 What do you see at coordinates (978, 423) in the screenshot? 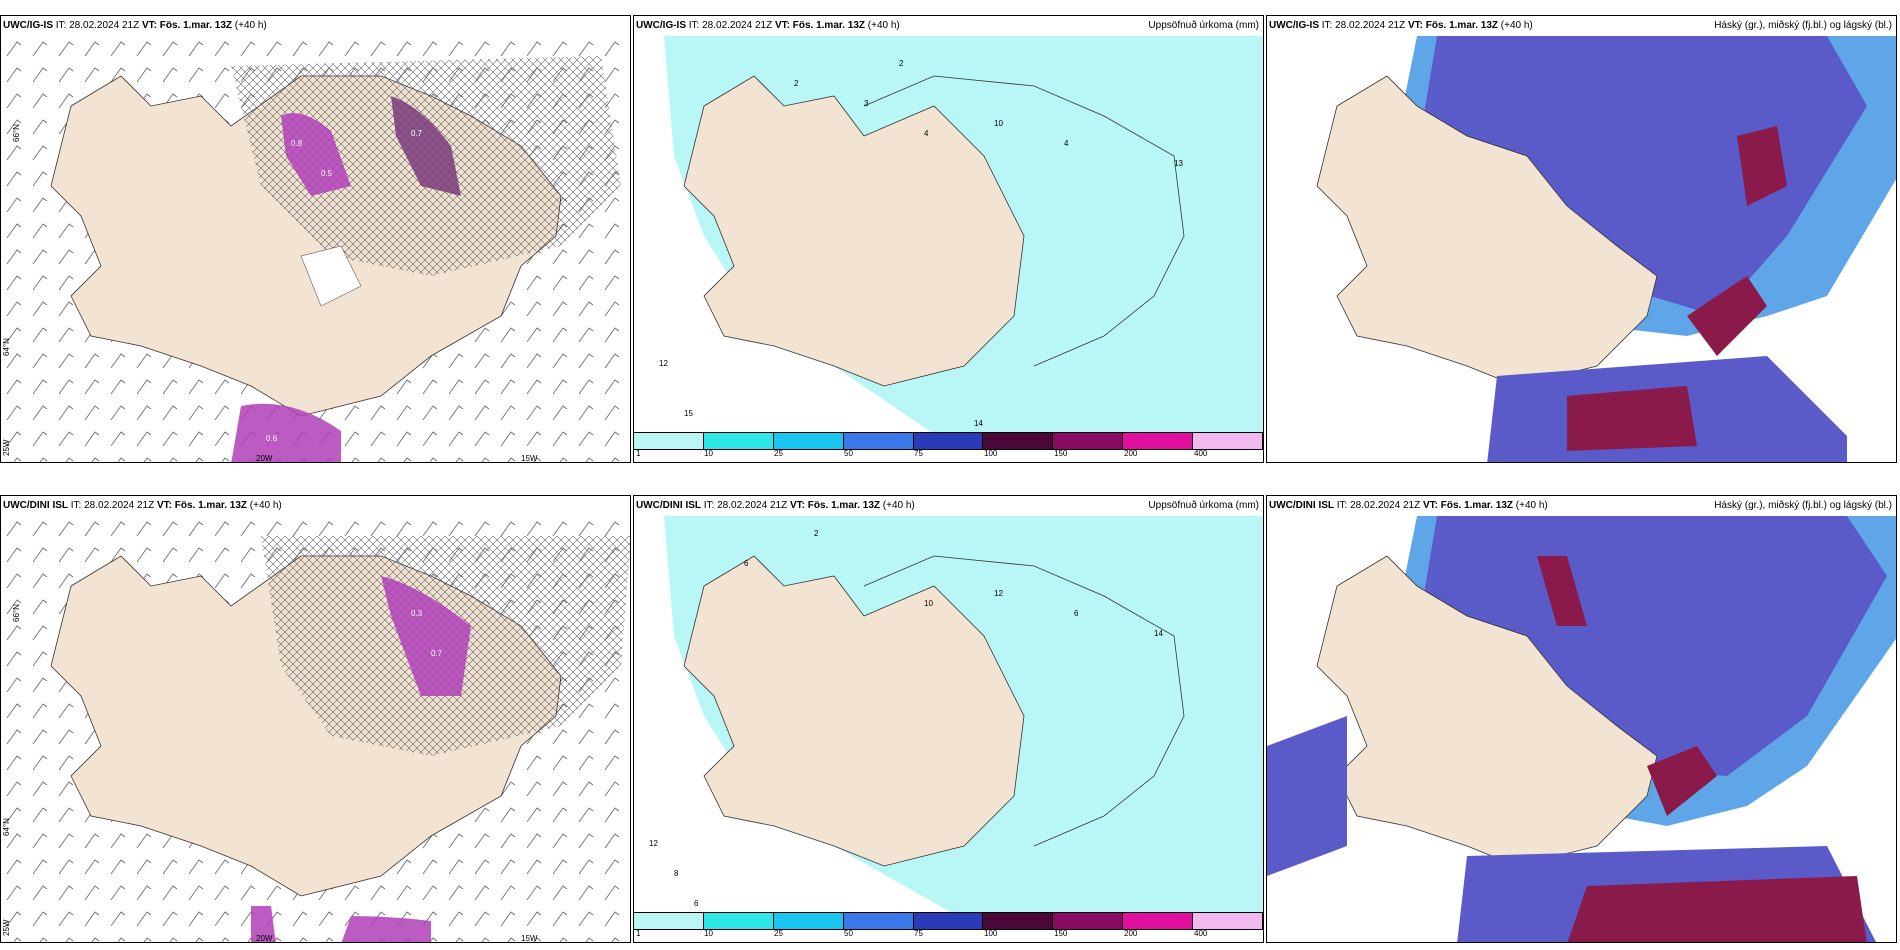
I see `precip-number: 14` at bounding box center [978, 423].